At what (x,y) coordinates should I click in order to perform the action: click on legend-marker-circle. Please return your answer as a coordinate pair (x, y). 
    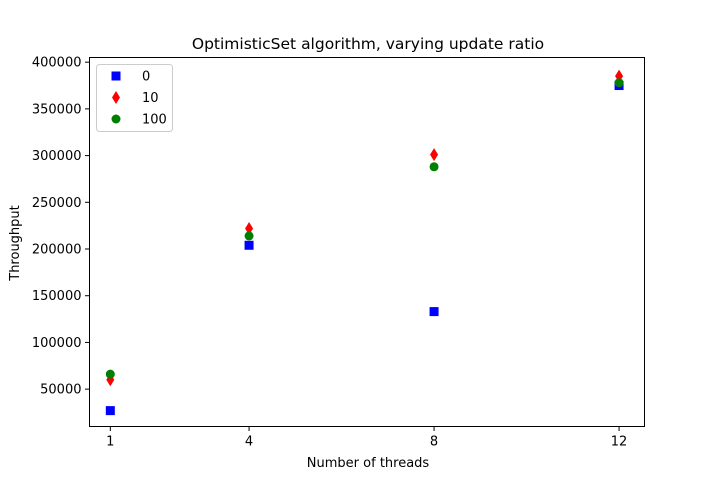
    Looking at the image, I should click on (116, 119).